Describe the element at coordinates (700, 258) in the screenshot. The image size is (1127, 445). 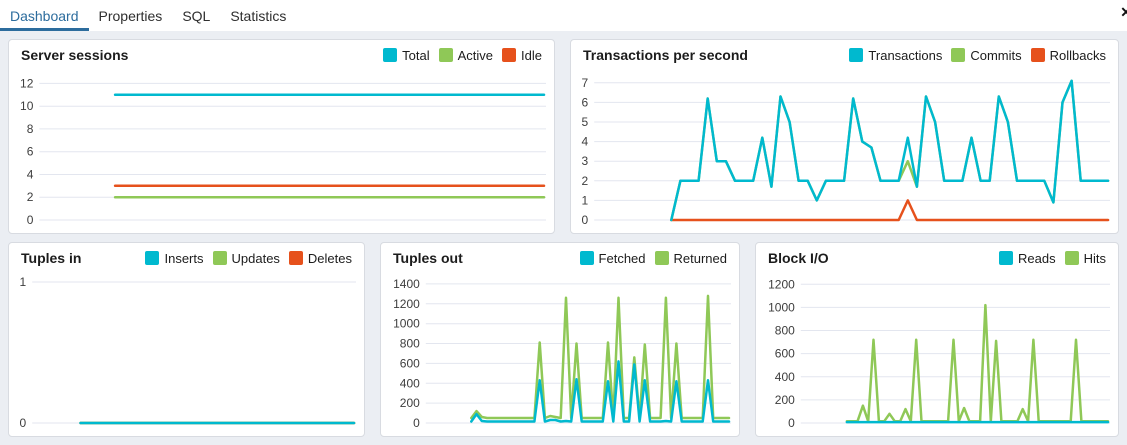
I see `legend-label: Returned` at that location.